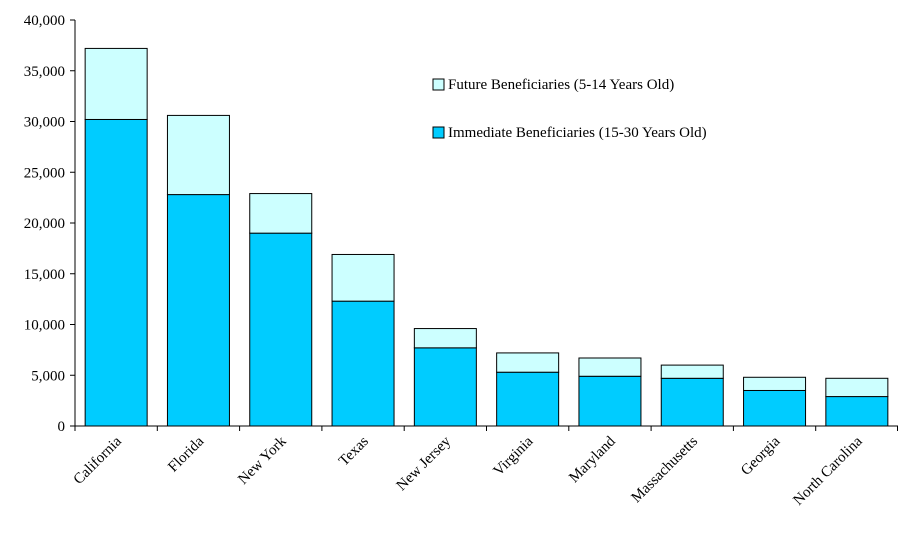 Image resolution: width=898 pixels, height=535 pixels. What do you see at coordinates (98, 460) in the screenshot?
I see `x-category-label: California` at bounding box center [98, 460].